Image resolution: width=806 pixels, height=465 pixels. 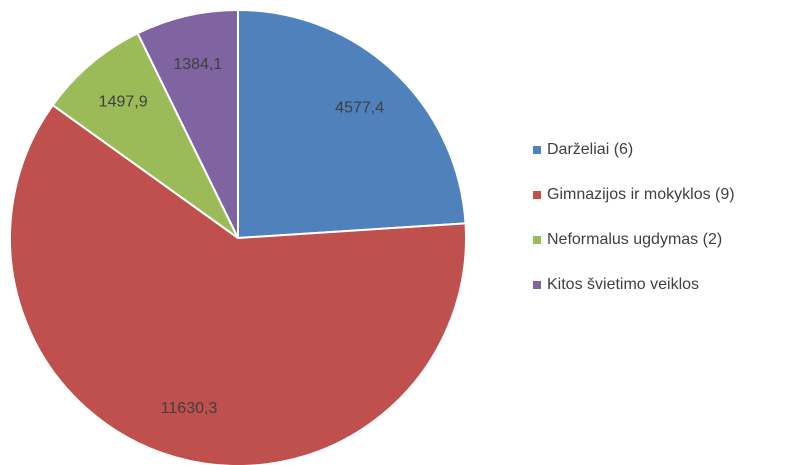 I want to click on data-label: 4577,4, so click(x=359, y=107).